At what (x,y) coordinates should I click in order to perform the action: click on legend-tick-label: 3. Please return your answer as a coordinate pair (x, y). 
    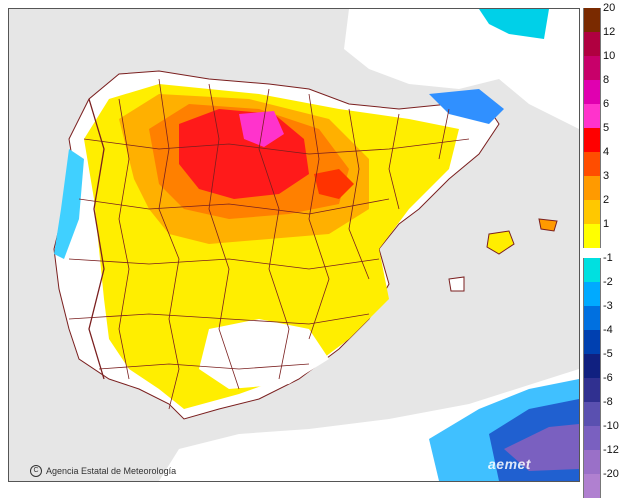
    Looking at the image, I should click on (606, 176).